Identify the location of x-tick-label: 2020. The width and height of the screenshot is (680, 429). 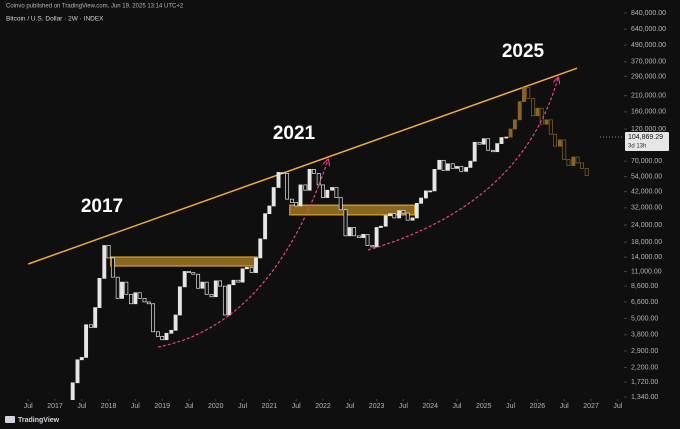
(216, 406).